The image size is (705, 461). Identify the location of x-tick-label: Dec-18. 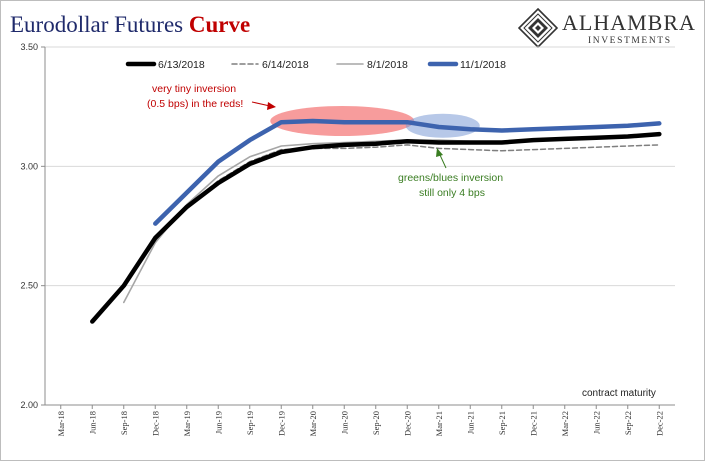
(155, 423).